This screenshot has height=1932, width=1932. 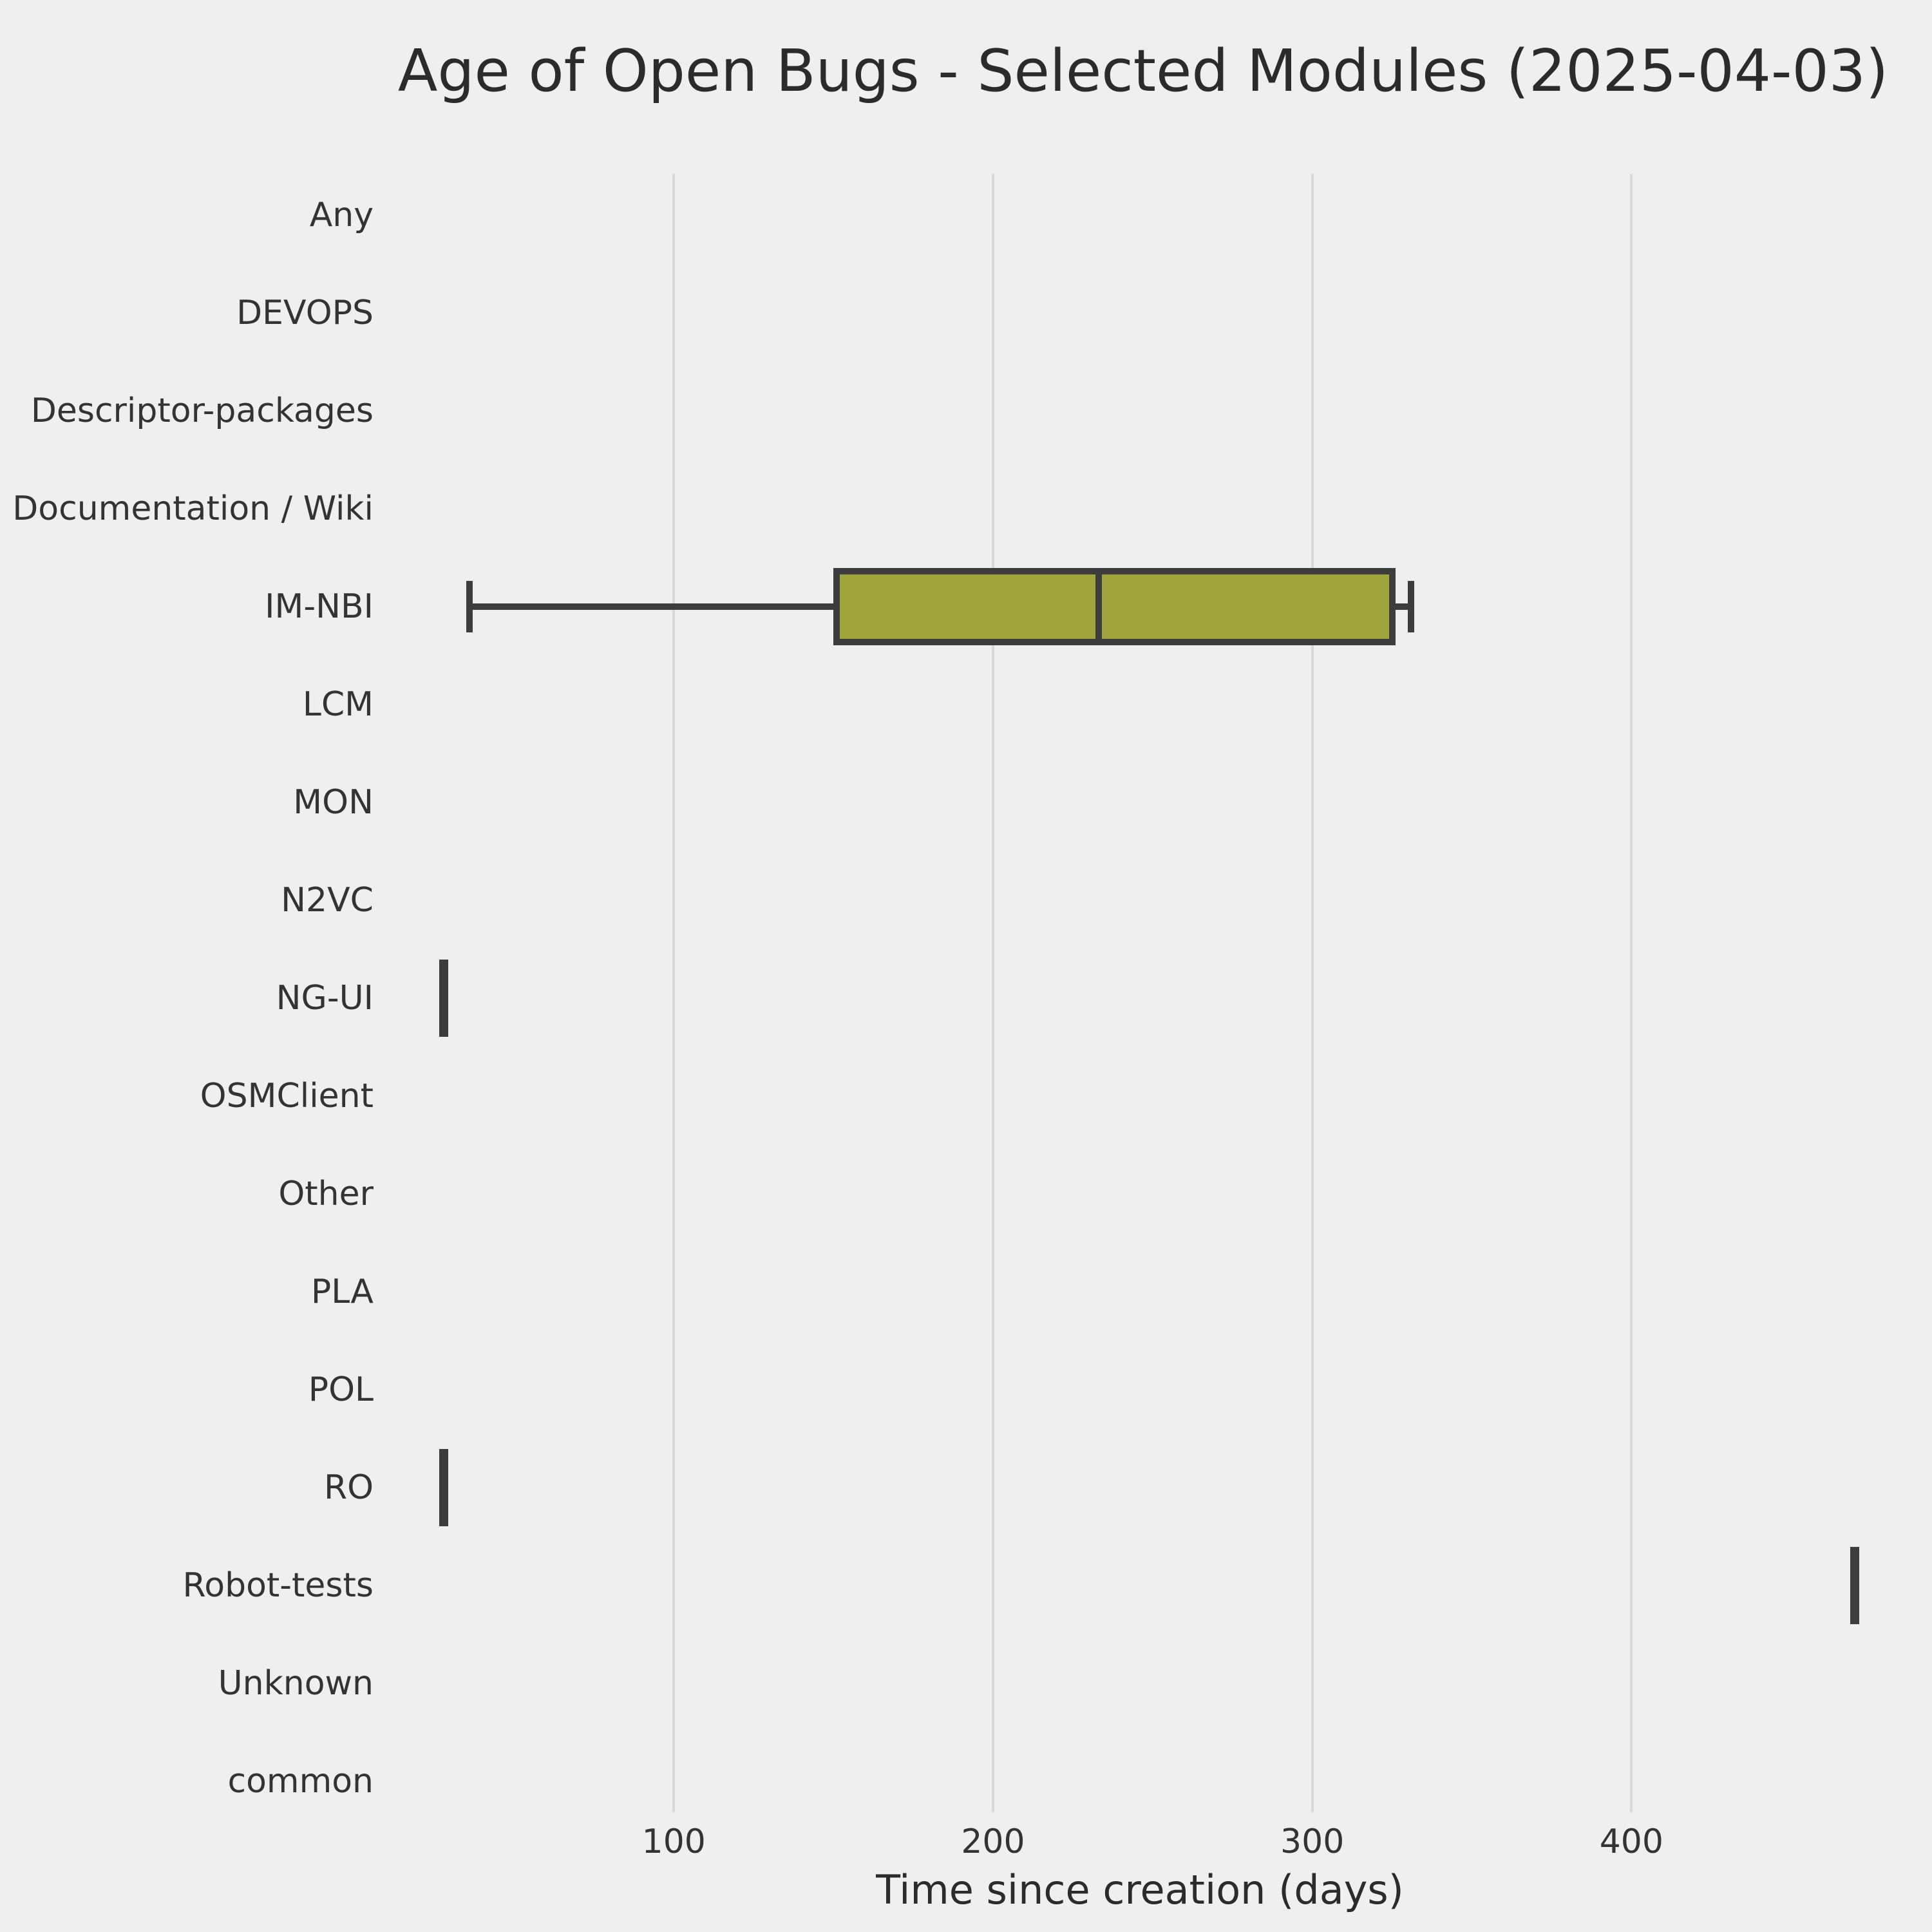 What do you see at coordinates (325, 999) in the screenshot?
I see `y-category-label: NG-UI` at bounding box center [325, 999].